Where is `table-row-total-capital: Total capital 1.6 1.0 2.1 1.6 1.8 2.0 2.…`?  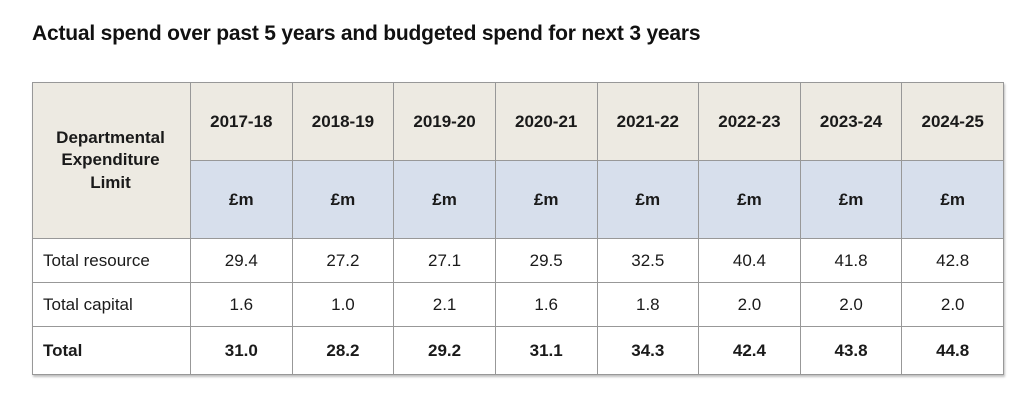 table-row-total-capital: Total capital 1.6 1.0 2.1 1.6 1.8 2.0 2.… is located at coordinates (518, 304).